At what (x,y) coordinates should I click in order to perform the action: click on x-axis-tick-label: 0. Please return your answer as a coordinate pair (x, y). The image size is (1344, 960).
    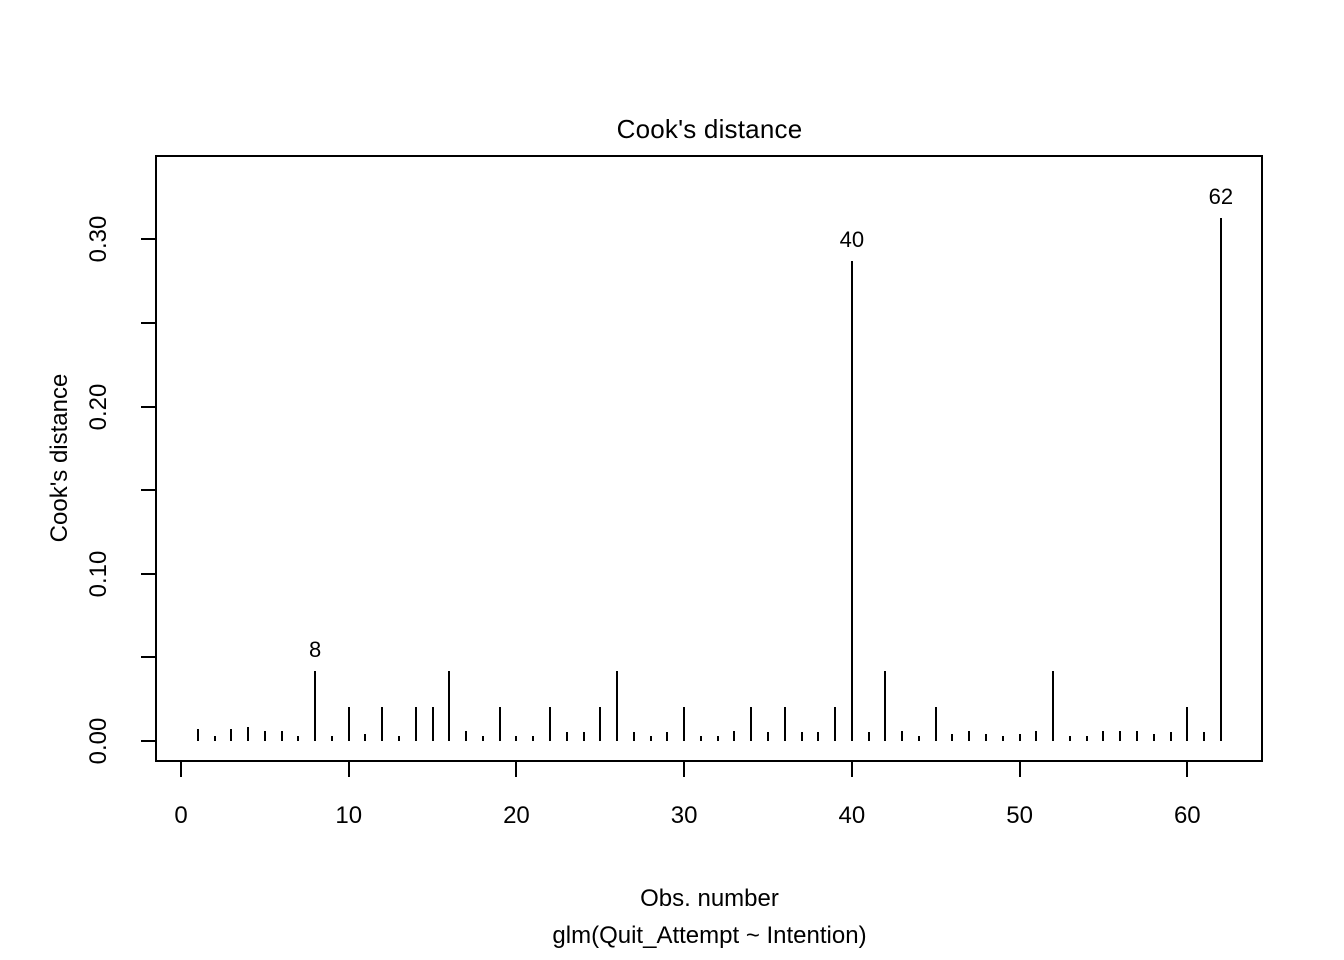
    Looking at the image, I should click on (181, 815).